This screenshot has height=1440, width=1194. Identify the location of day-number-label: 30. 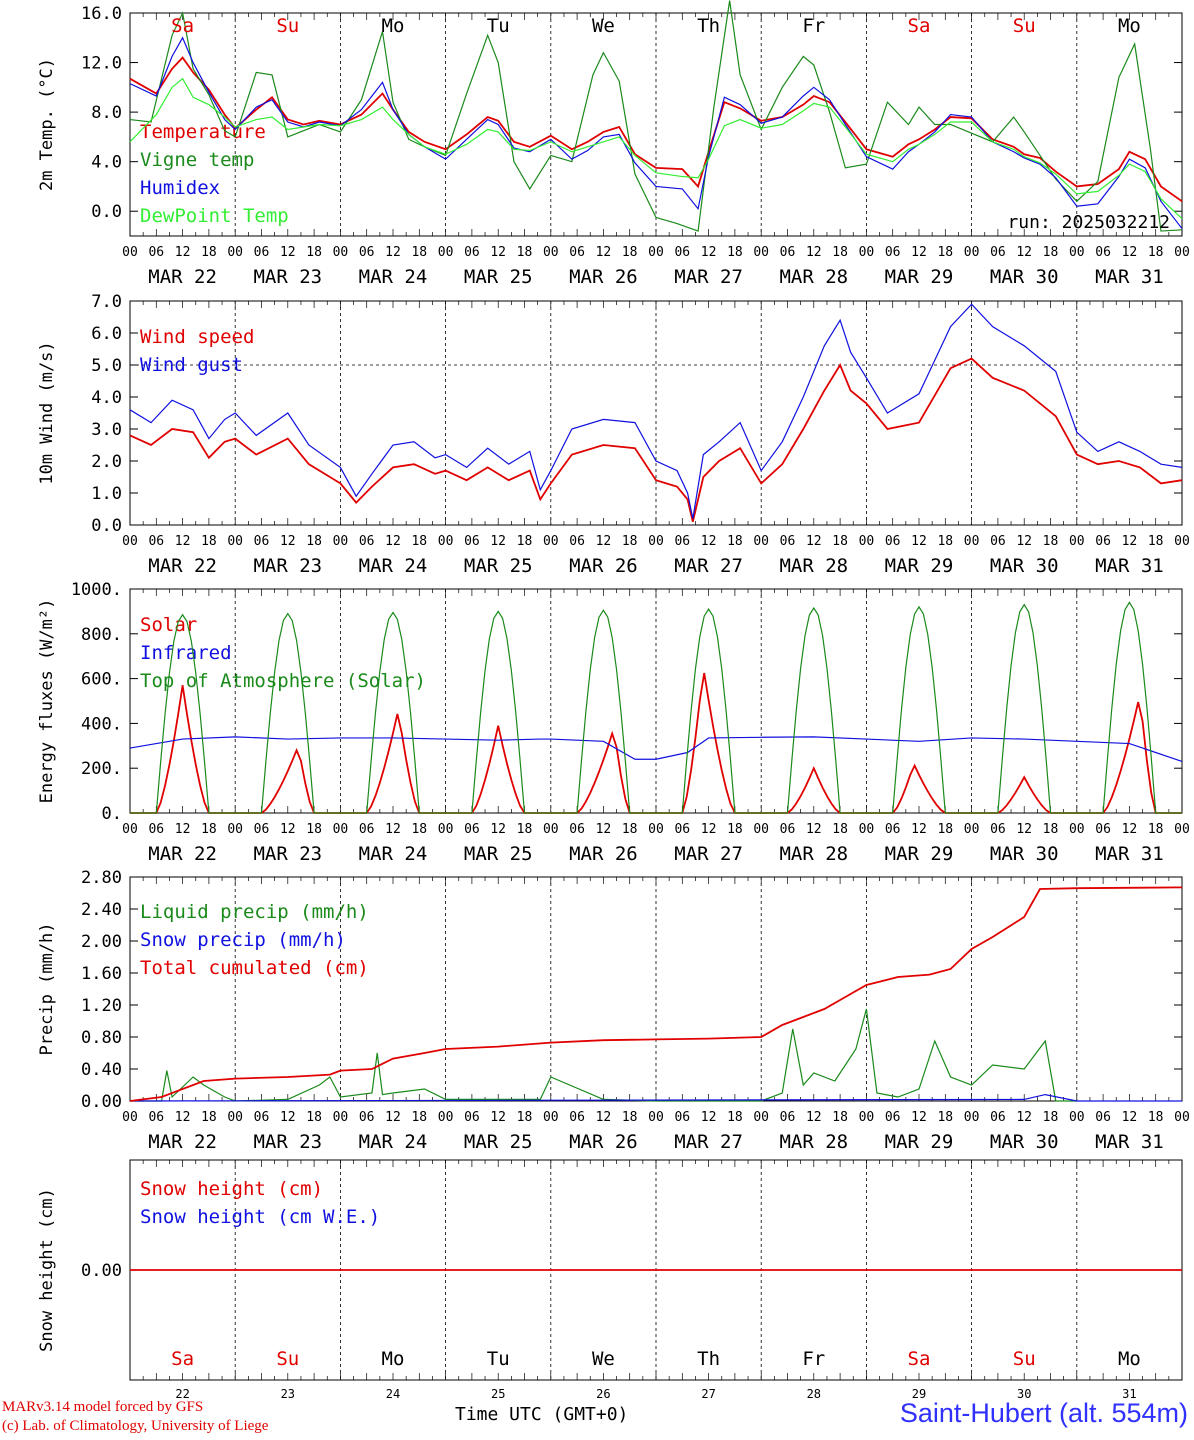
(1024, 1394).